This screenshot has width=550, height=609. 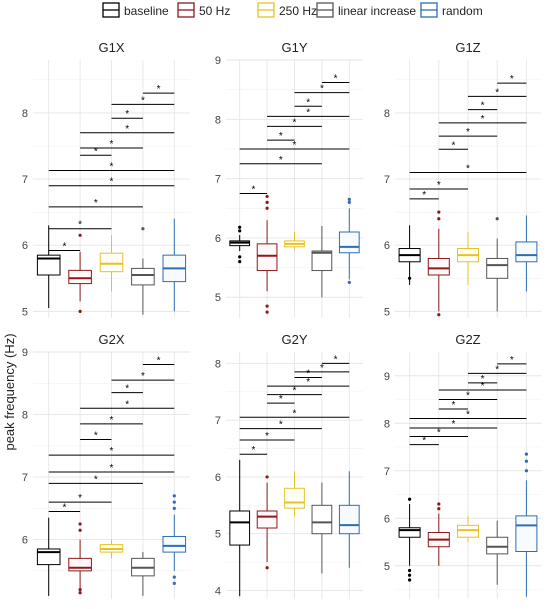 What do you see at coordinates (467, 339) in the screenshot?
I see `panel-title: G2Z` at bounding box center [467, 339].